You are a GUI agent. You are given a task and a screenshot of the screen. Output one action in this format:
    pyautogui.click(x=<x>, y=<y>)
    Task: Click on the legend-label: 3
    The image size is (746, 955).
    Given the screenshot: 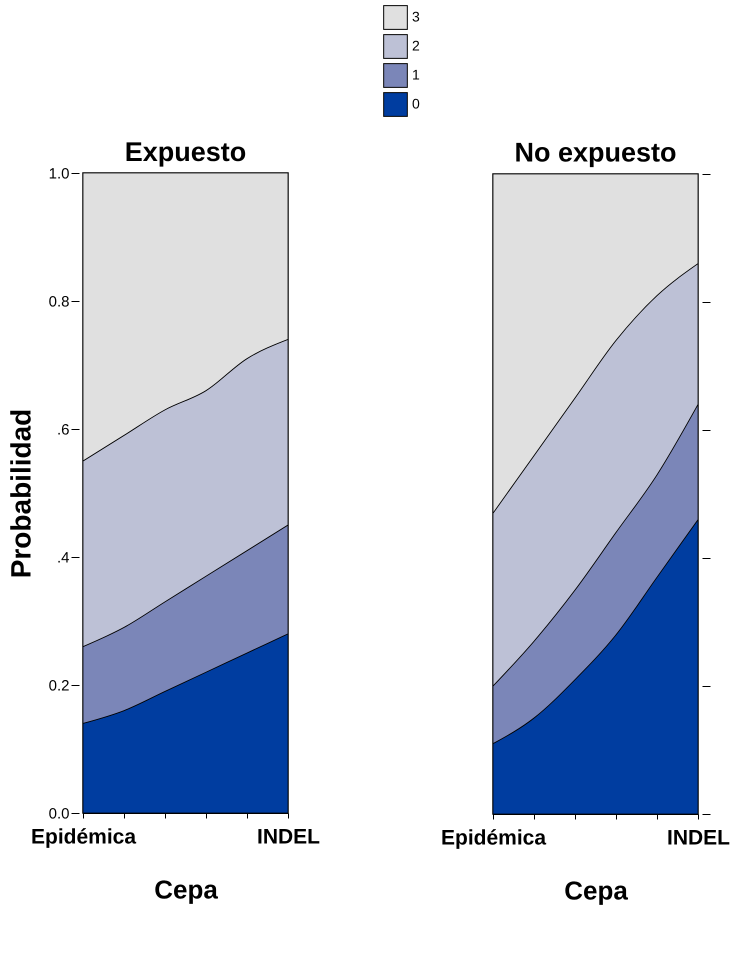 What is the action you would take?
    pyautogui.click(x=416, y=16)
    